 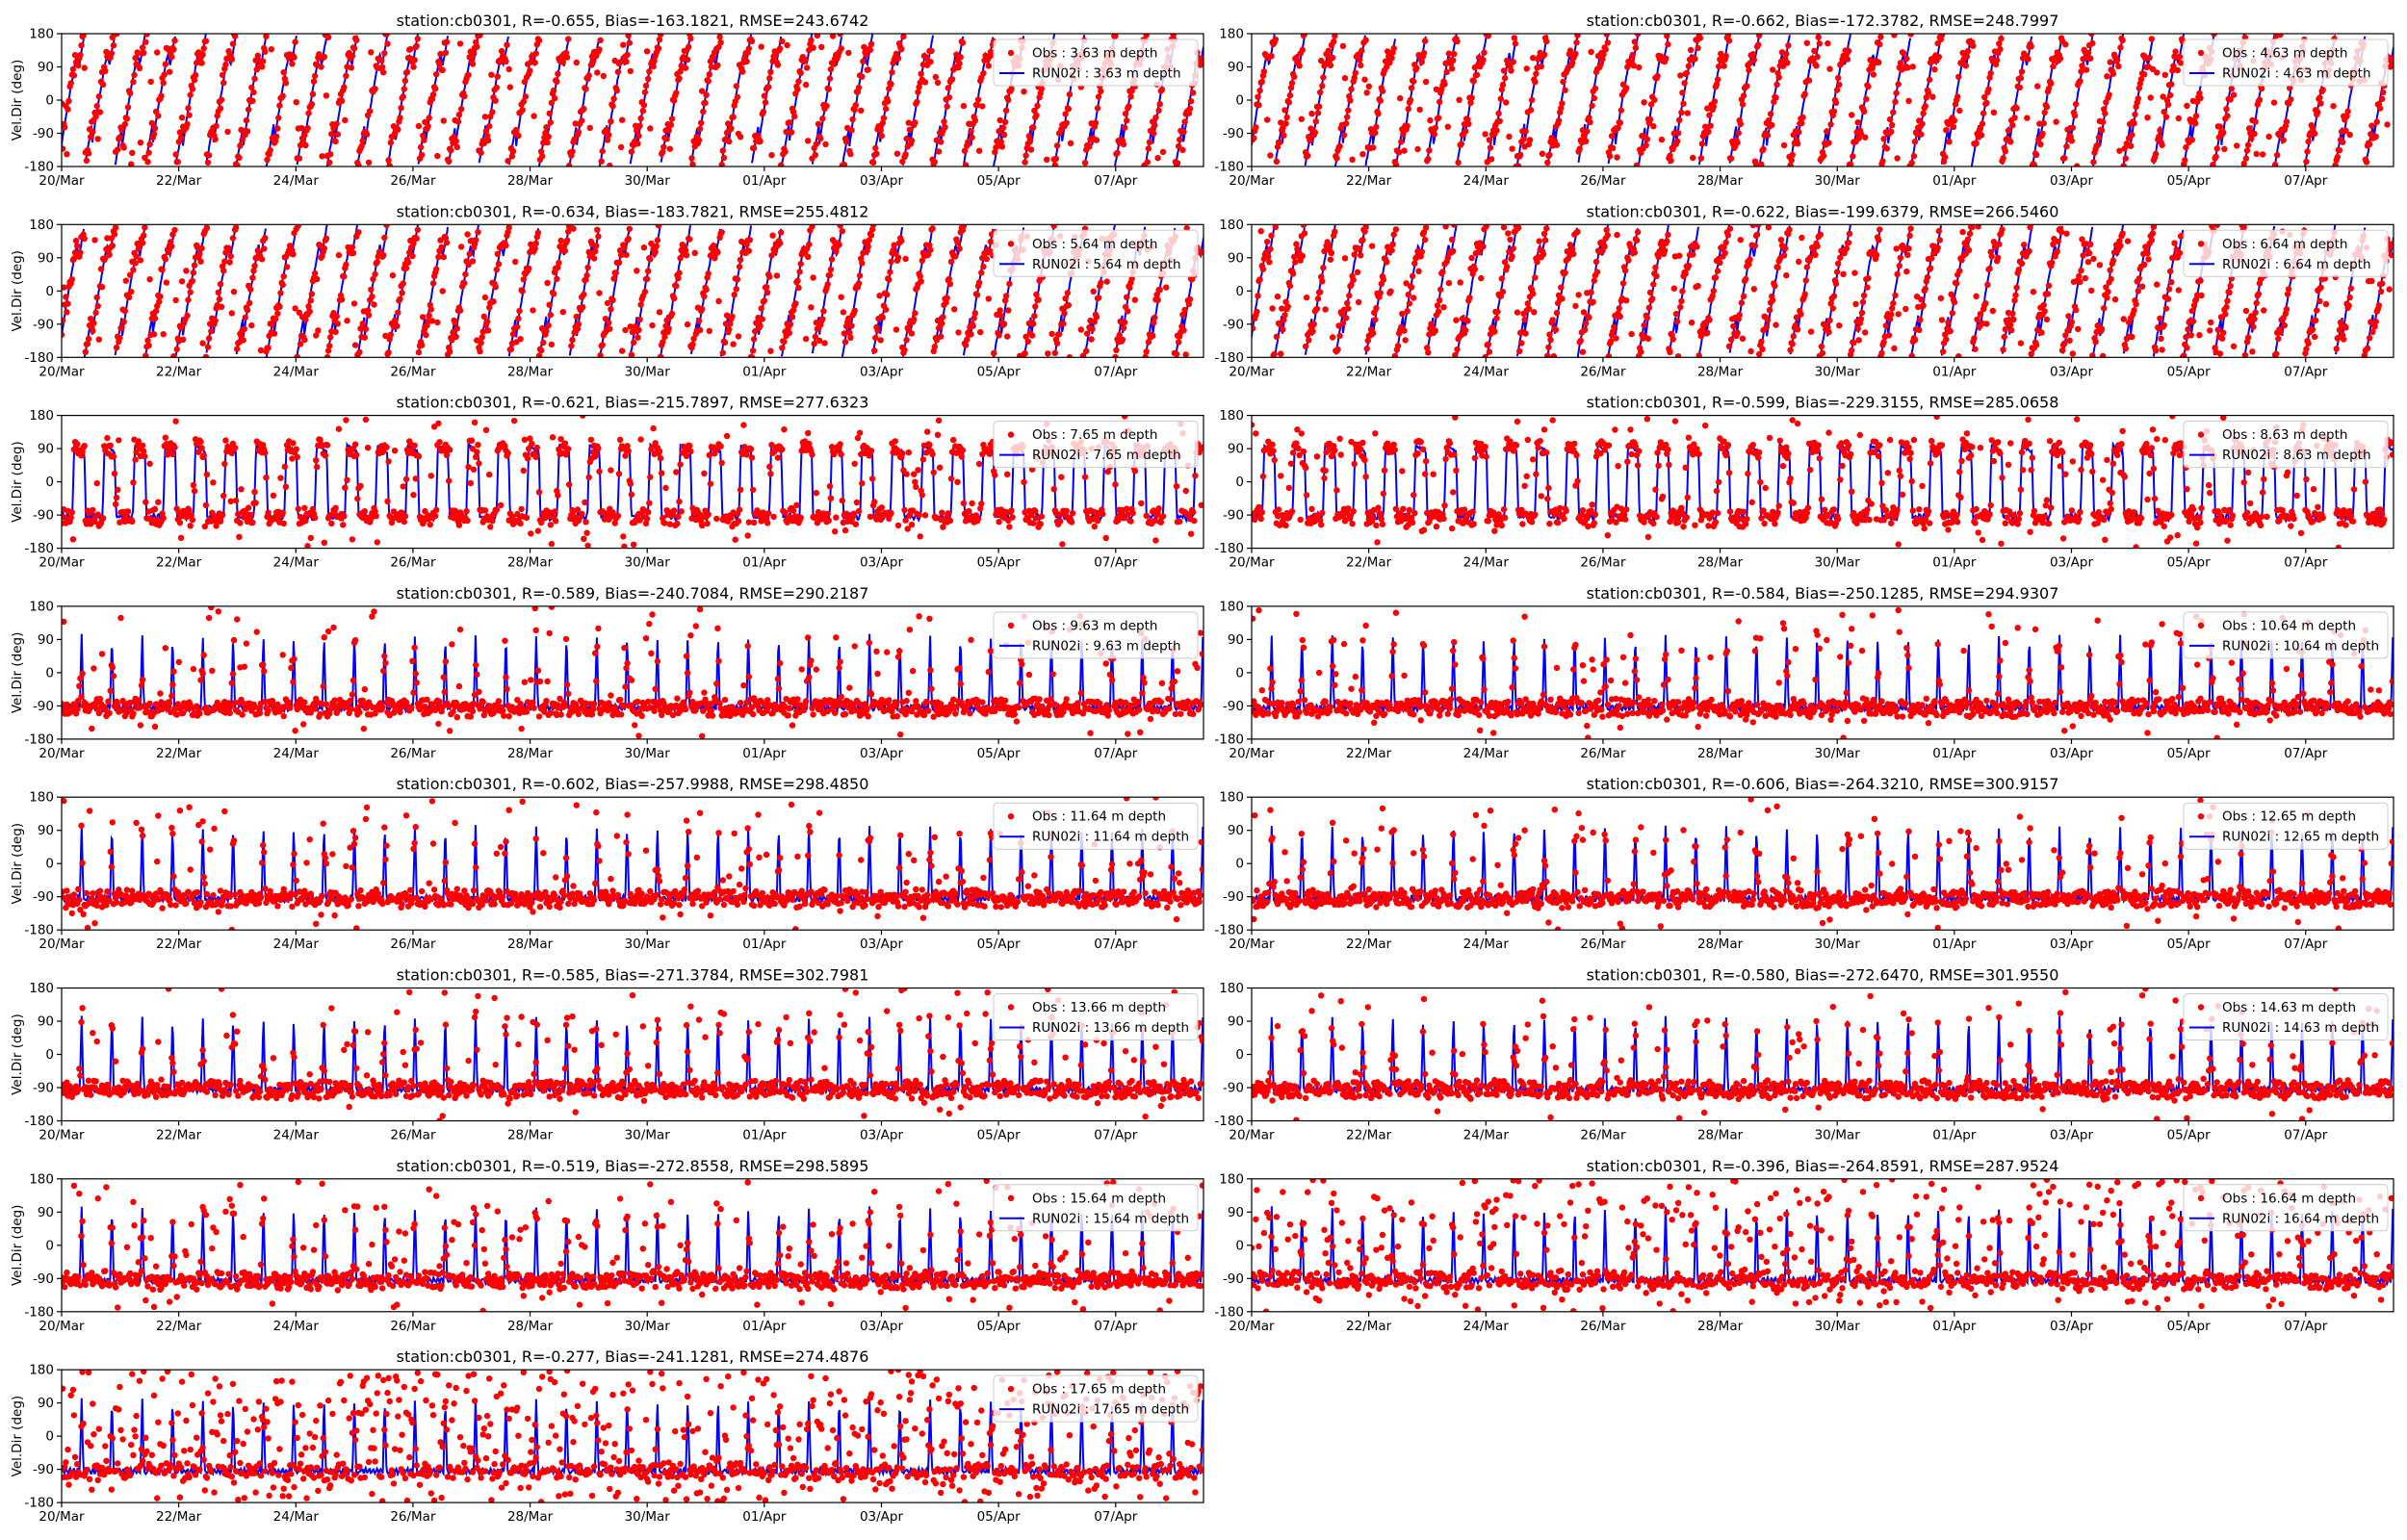 I want to click on y-tick-label: 90, so click(x=46, y=67).